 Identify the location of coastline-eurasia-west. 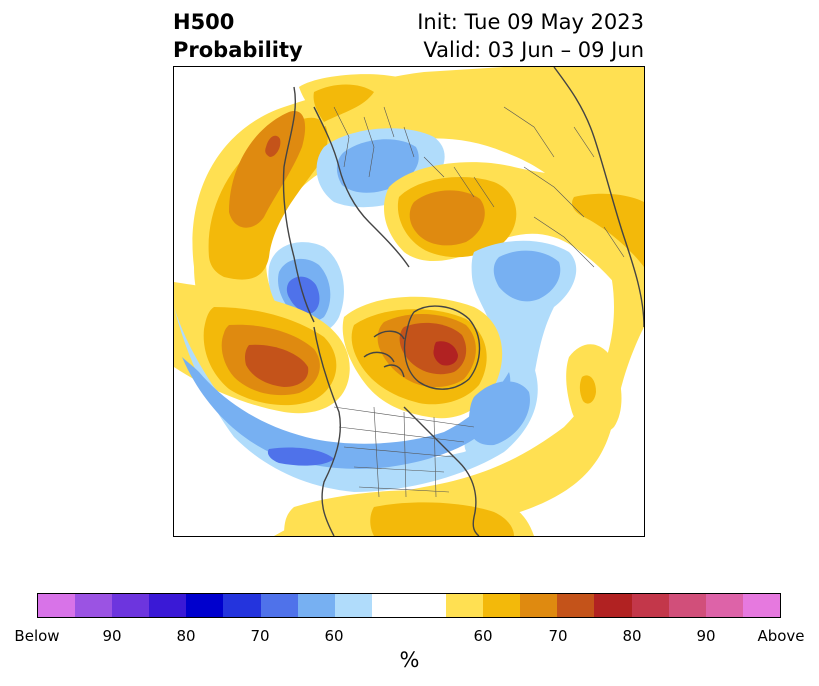
(298, 204).